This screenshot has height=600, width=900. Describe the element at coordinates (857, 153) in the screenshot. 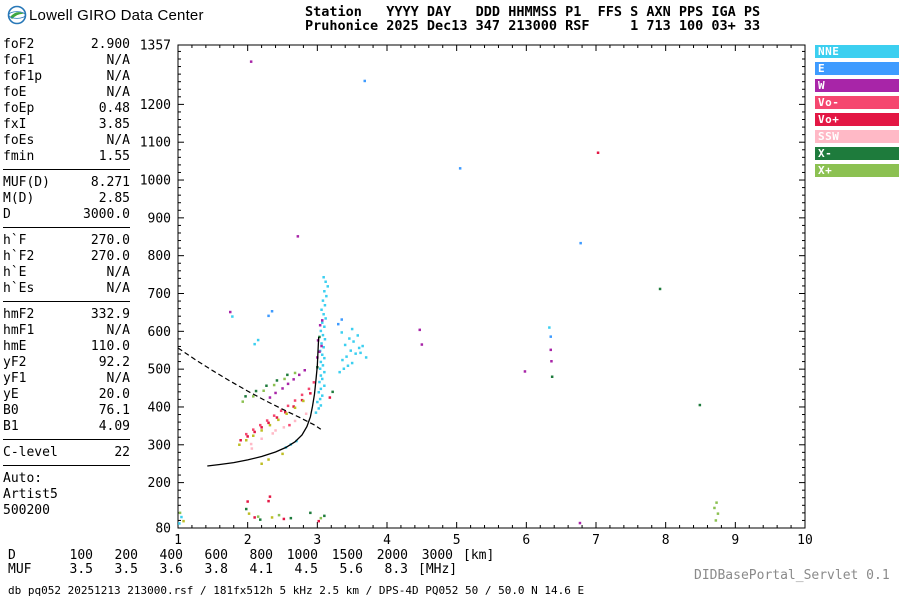

I see `legend-item-x: X-` at that location.